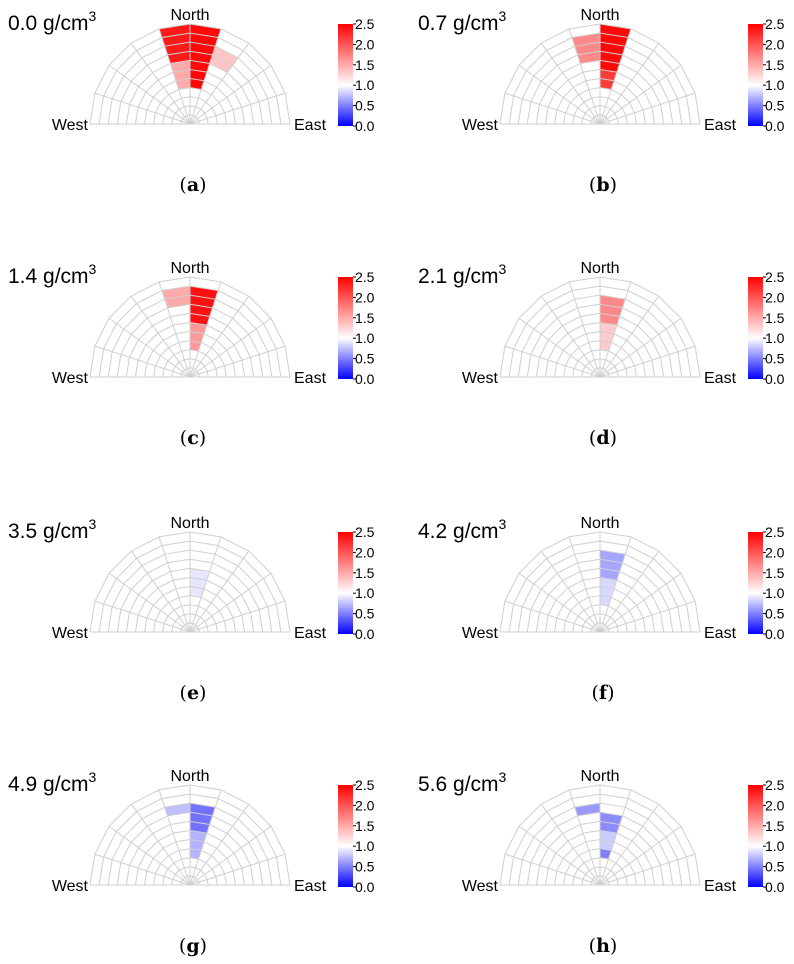 This screenshot has width=794, height=964. Describe the element at coordinates (193, 693) in the screenshot. I see `caption-letter: e` at that location.